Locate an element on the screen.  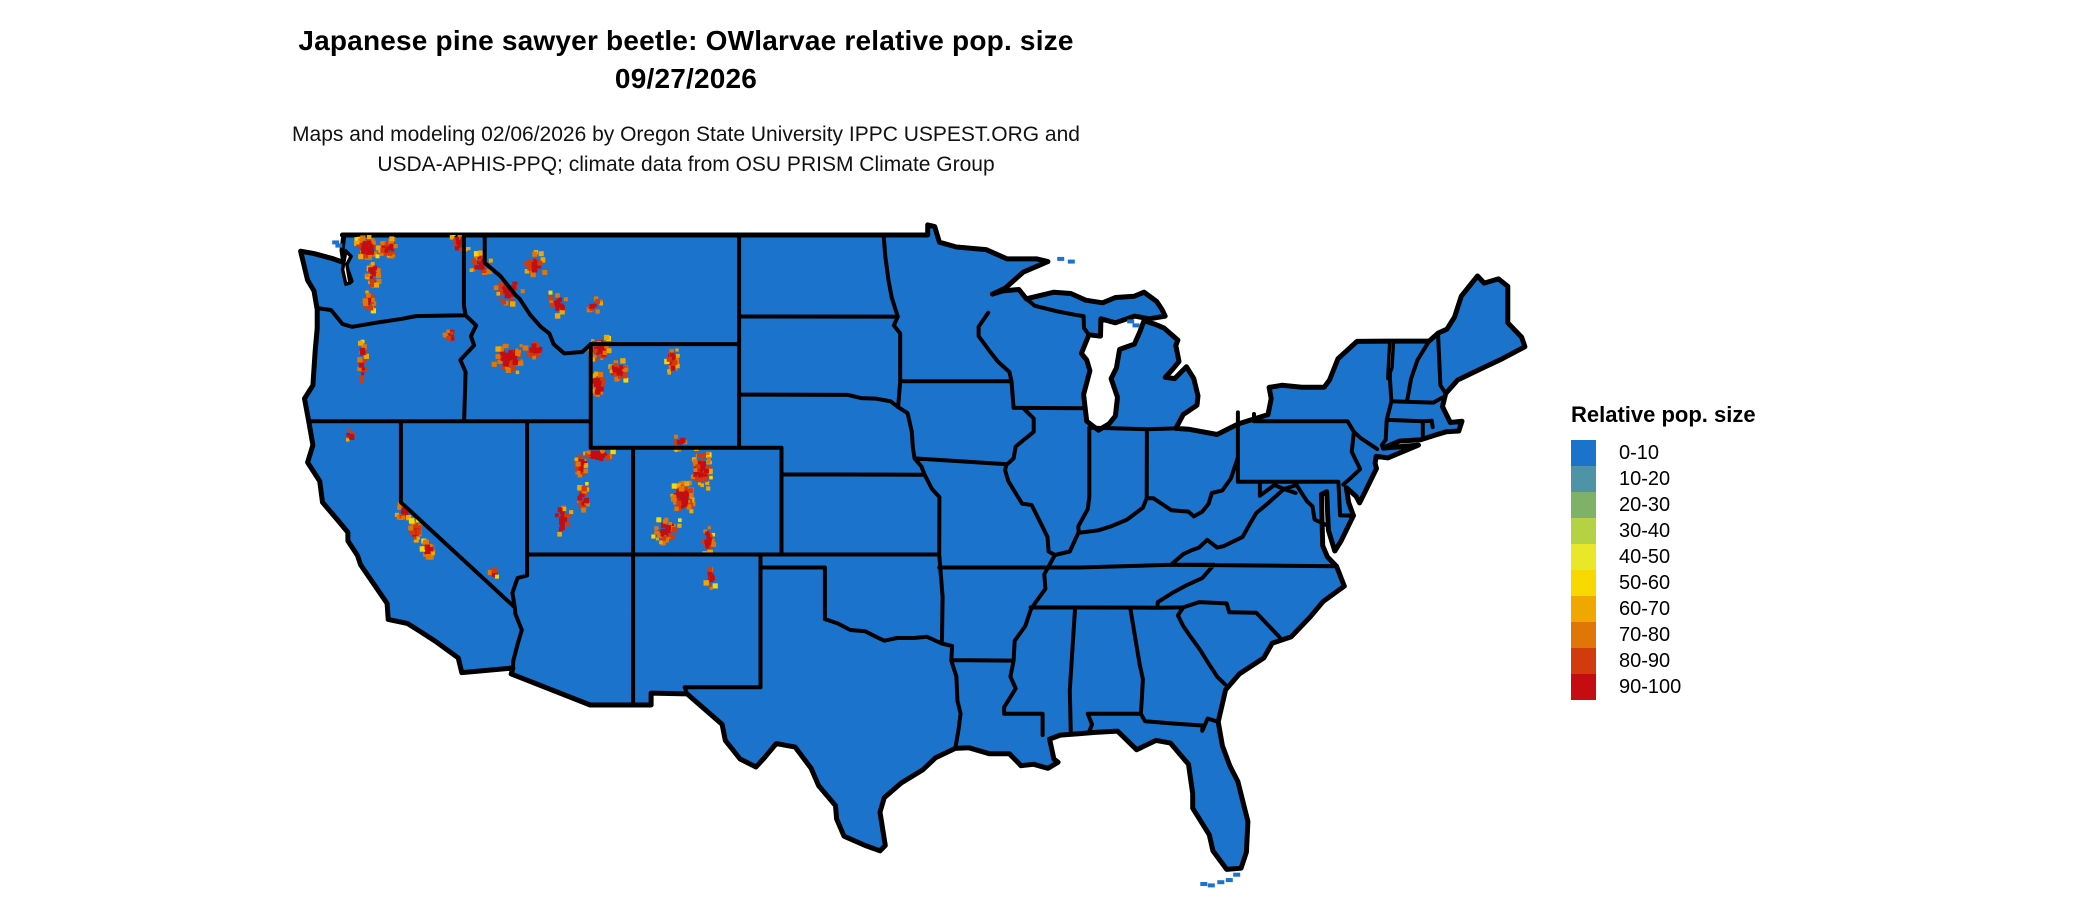
legend-label: 0-10 is located at coordinates (1639, 452).